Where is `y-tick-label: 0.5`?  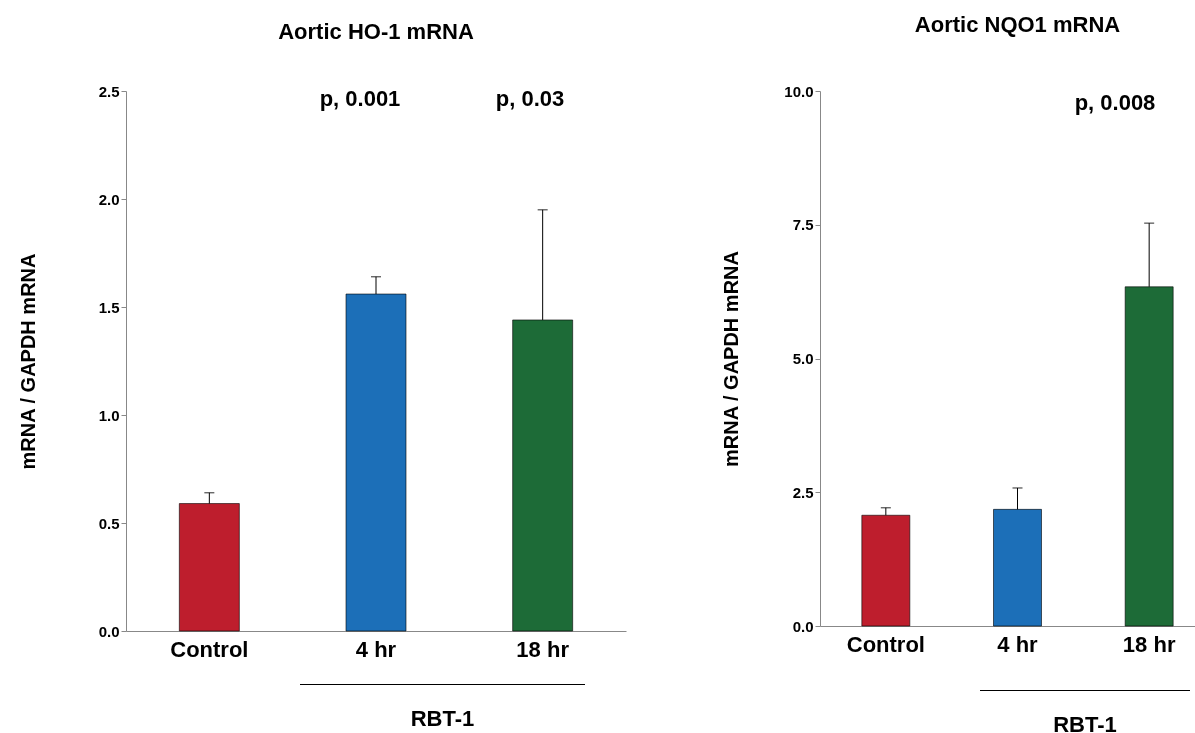 y-tick-label: 0.5 is located at coordinates (109, 523).